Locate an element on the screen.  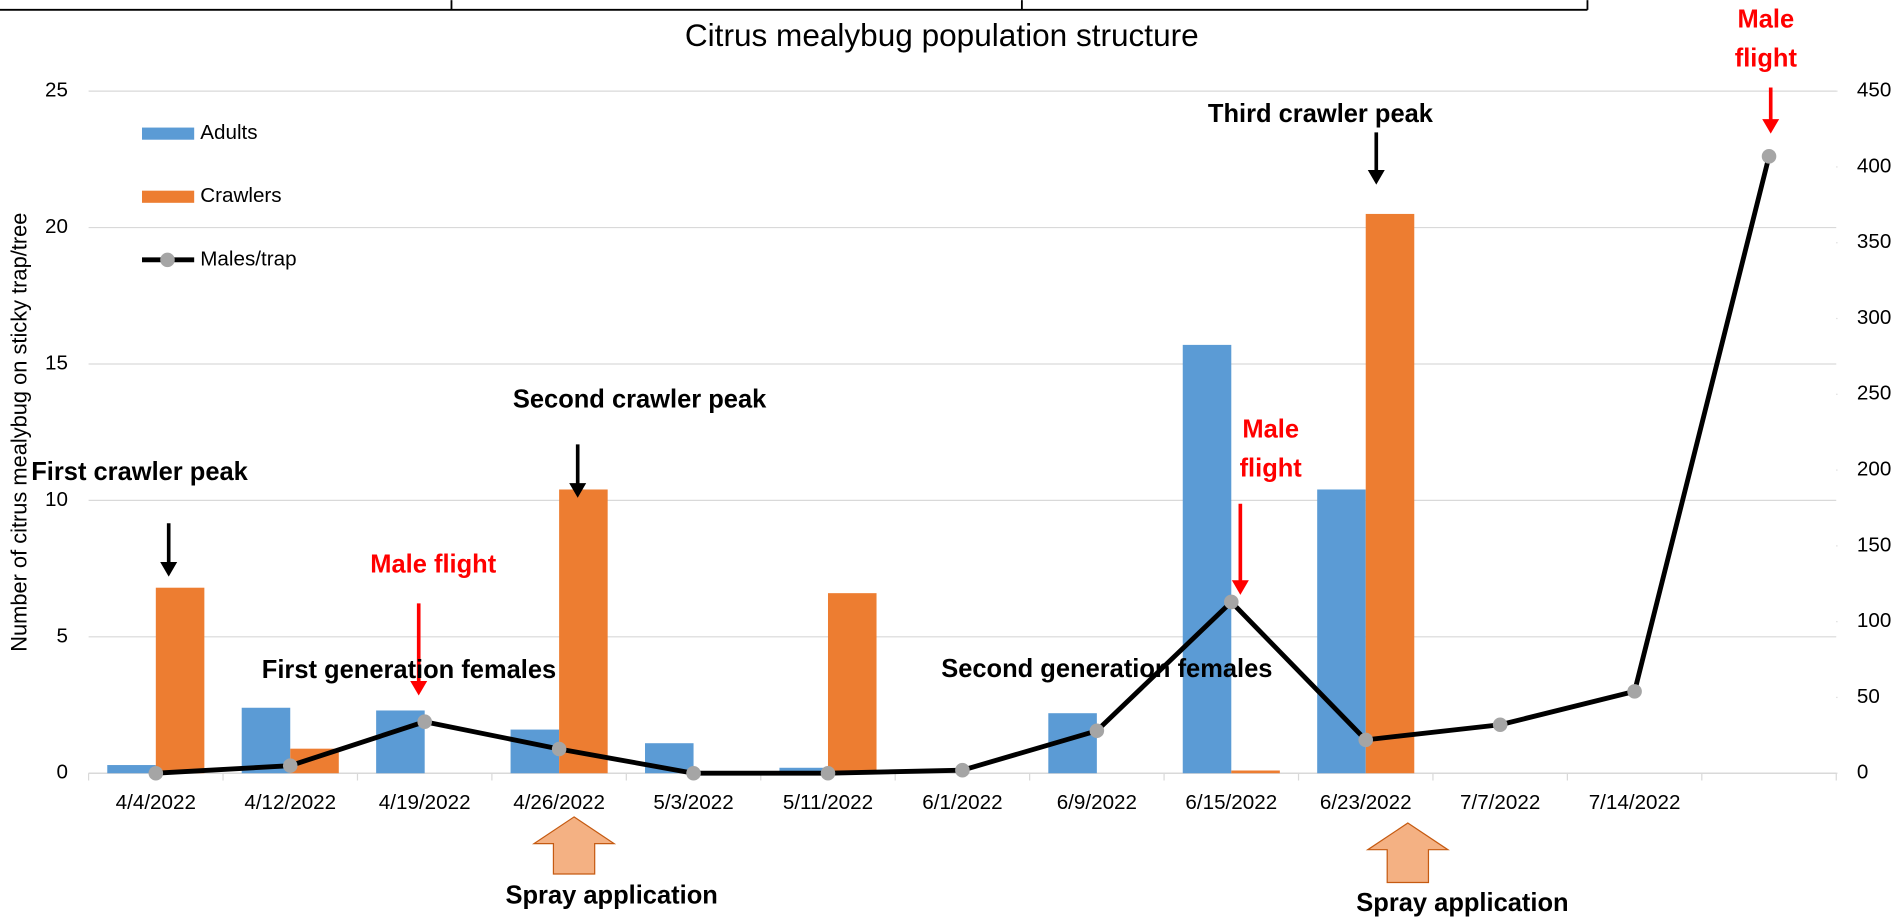
annotation: Second generation females is located at coordinates (1106, 669).